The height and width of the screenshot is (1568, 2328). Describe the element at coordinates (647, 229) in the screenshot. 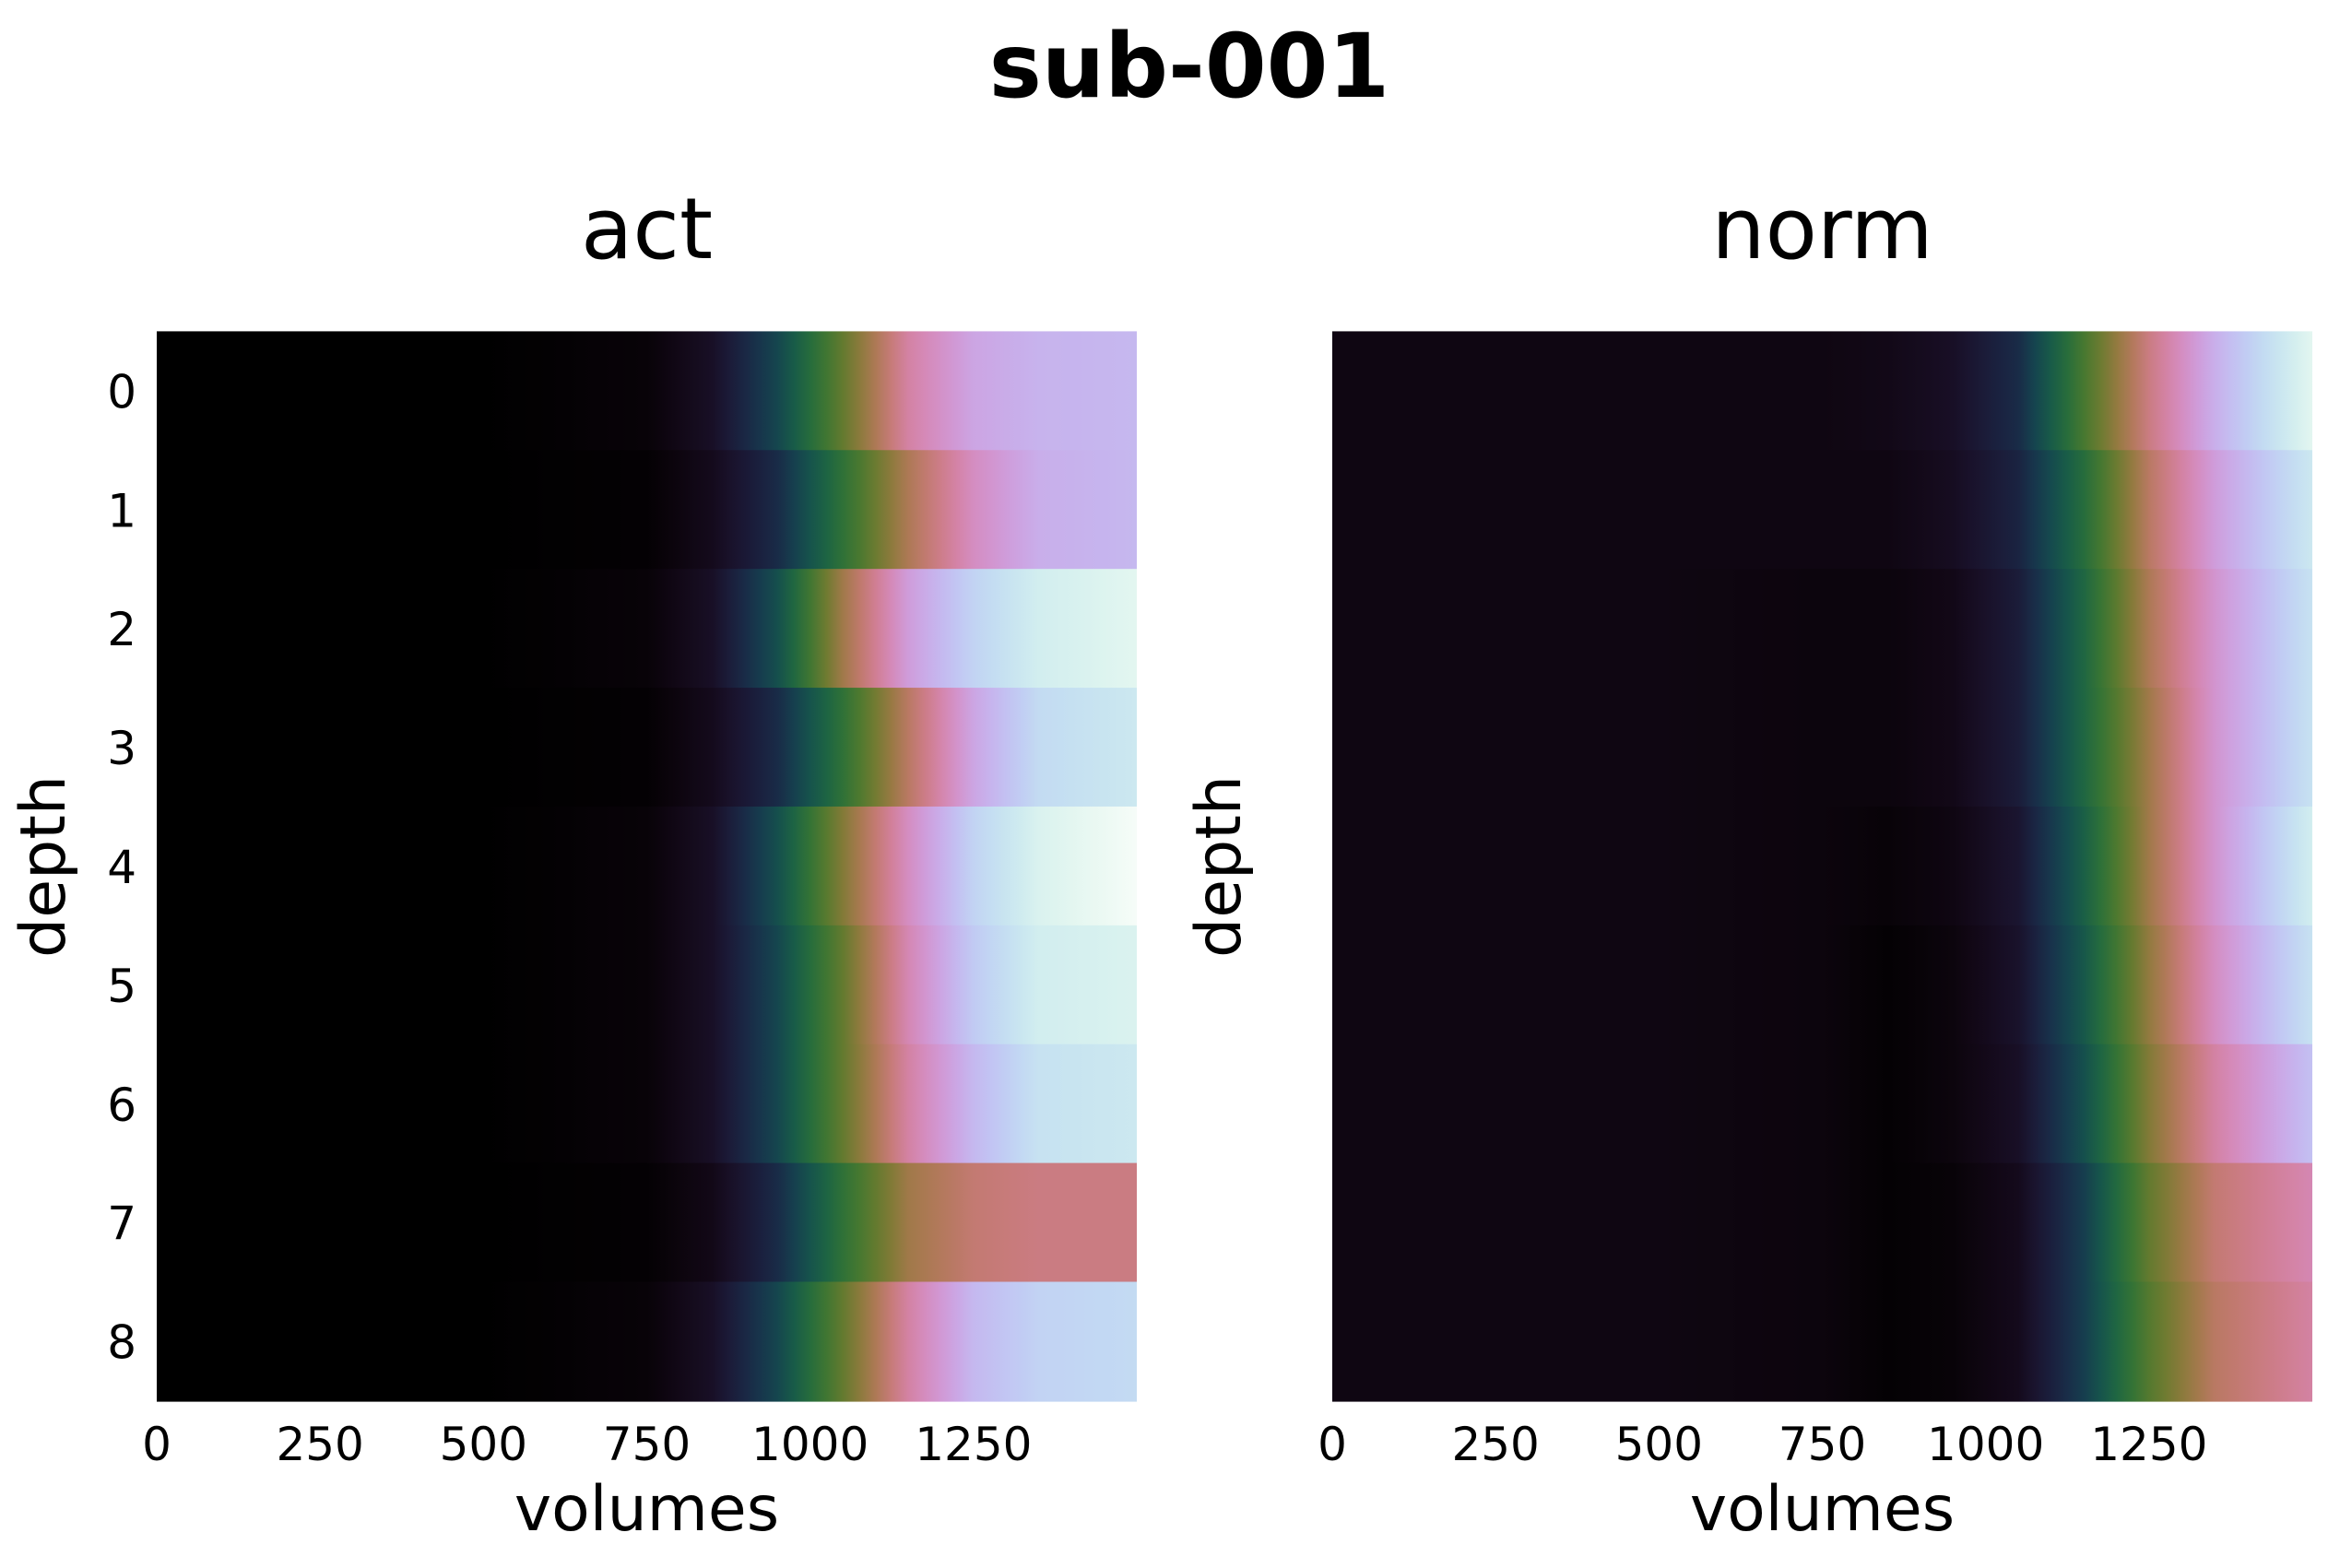

I see `panel-title: act` at that location.